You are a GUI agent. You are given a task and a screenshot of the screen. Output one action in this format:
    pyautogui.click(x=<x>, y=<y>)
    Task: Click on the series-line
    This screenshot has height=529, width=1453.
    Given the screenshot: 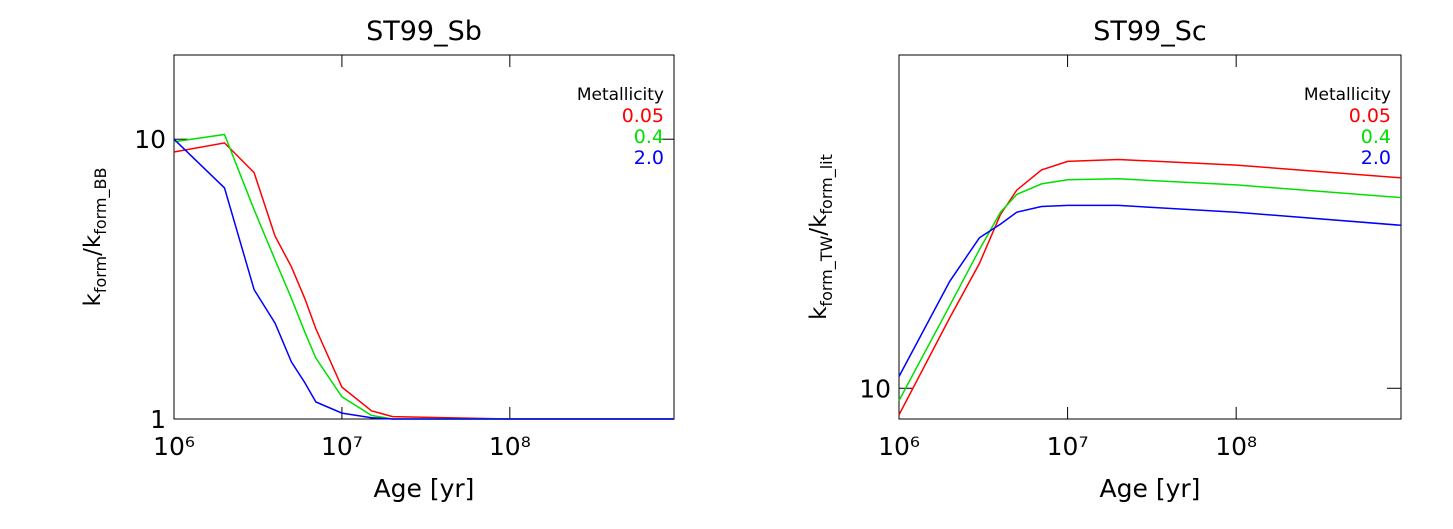 What is the action you would take?
    pyautogui.click(x=1150, y=289)
    